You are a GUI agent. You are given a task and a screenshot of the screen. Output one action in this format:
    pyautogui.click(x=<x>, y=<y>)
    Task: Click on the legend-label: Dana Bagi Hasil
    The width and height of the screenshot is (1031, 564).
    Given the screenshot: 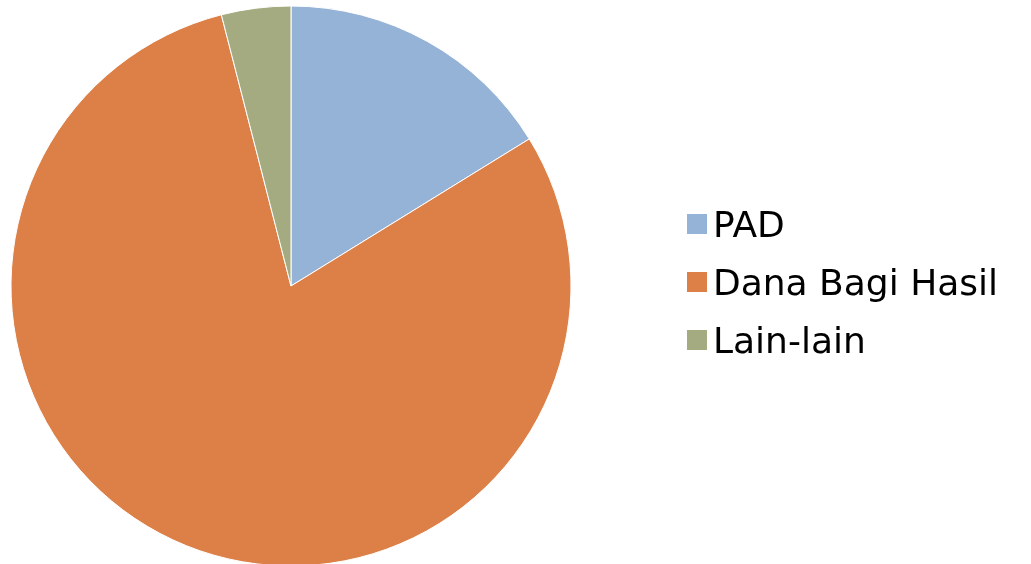 What is the action you would take?
    pyautogui.click(x=856, y=282)
    